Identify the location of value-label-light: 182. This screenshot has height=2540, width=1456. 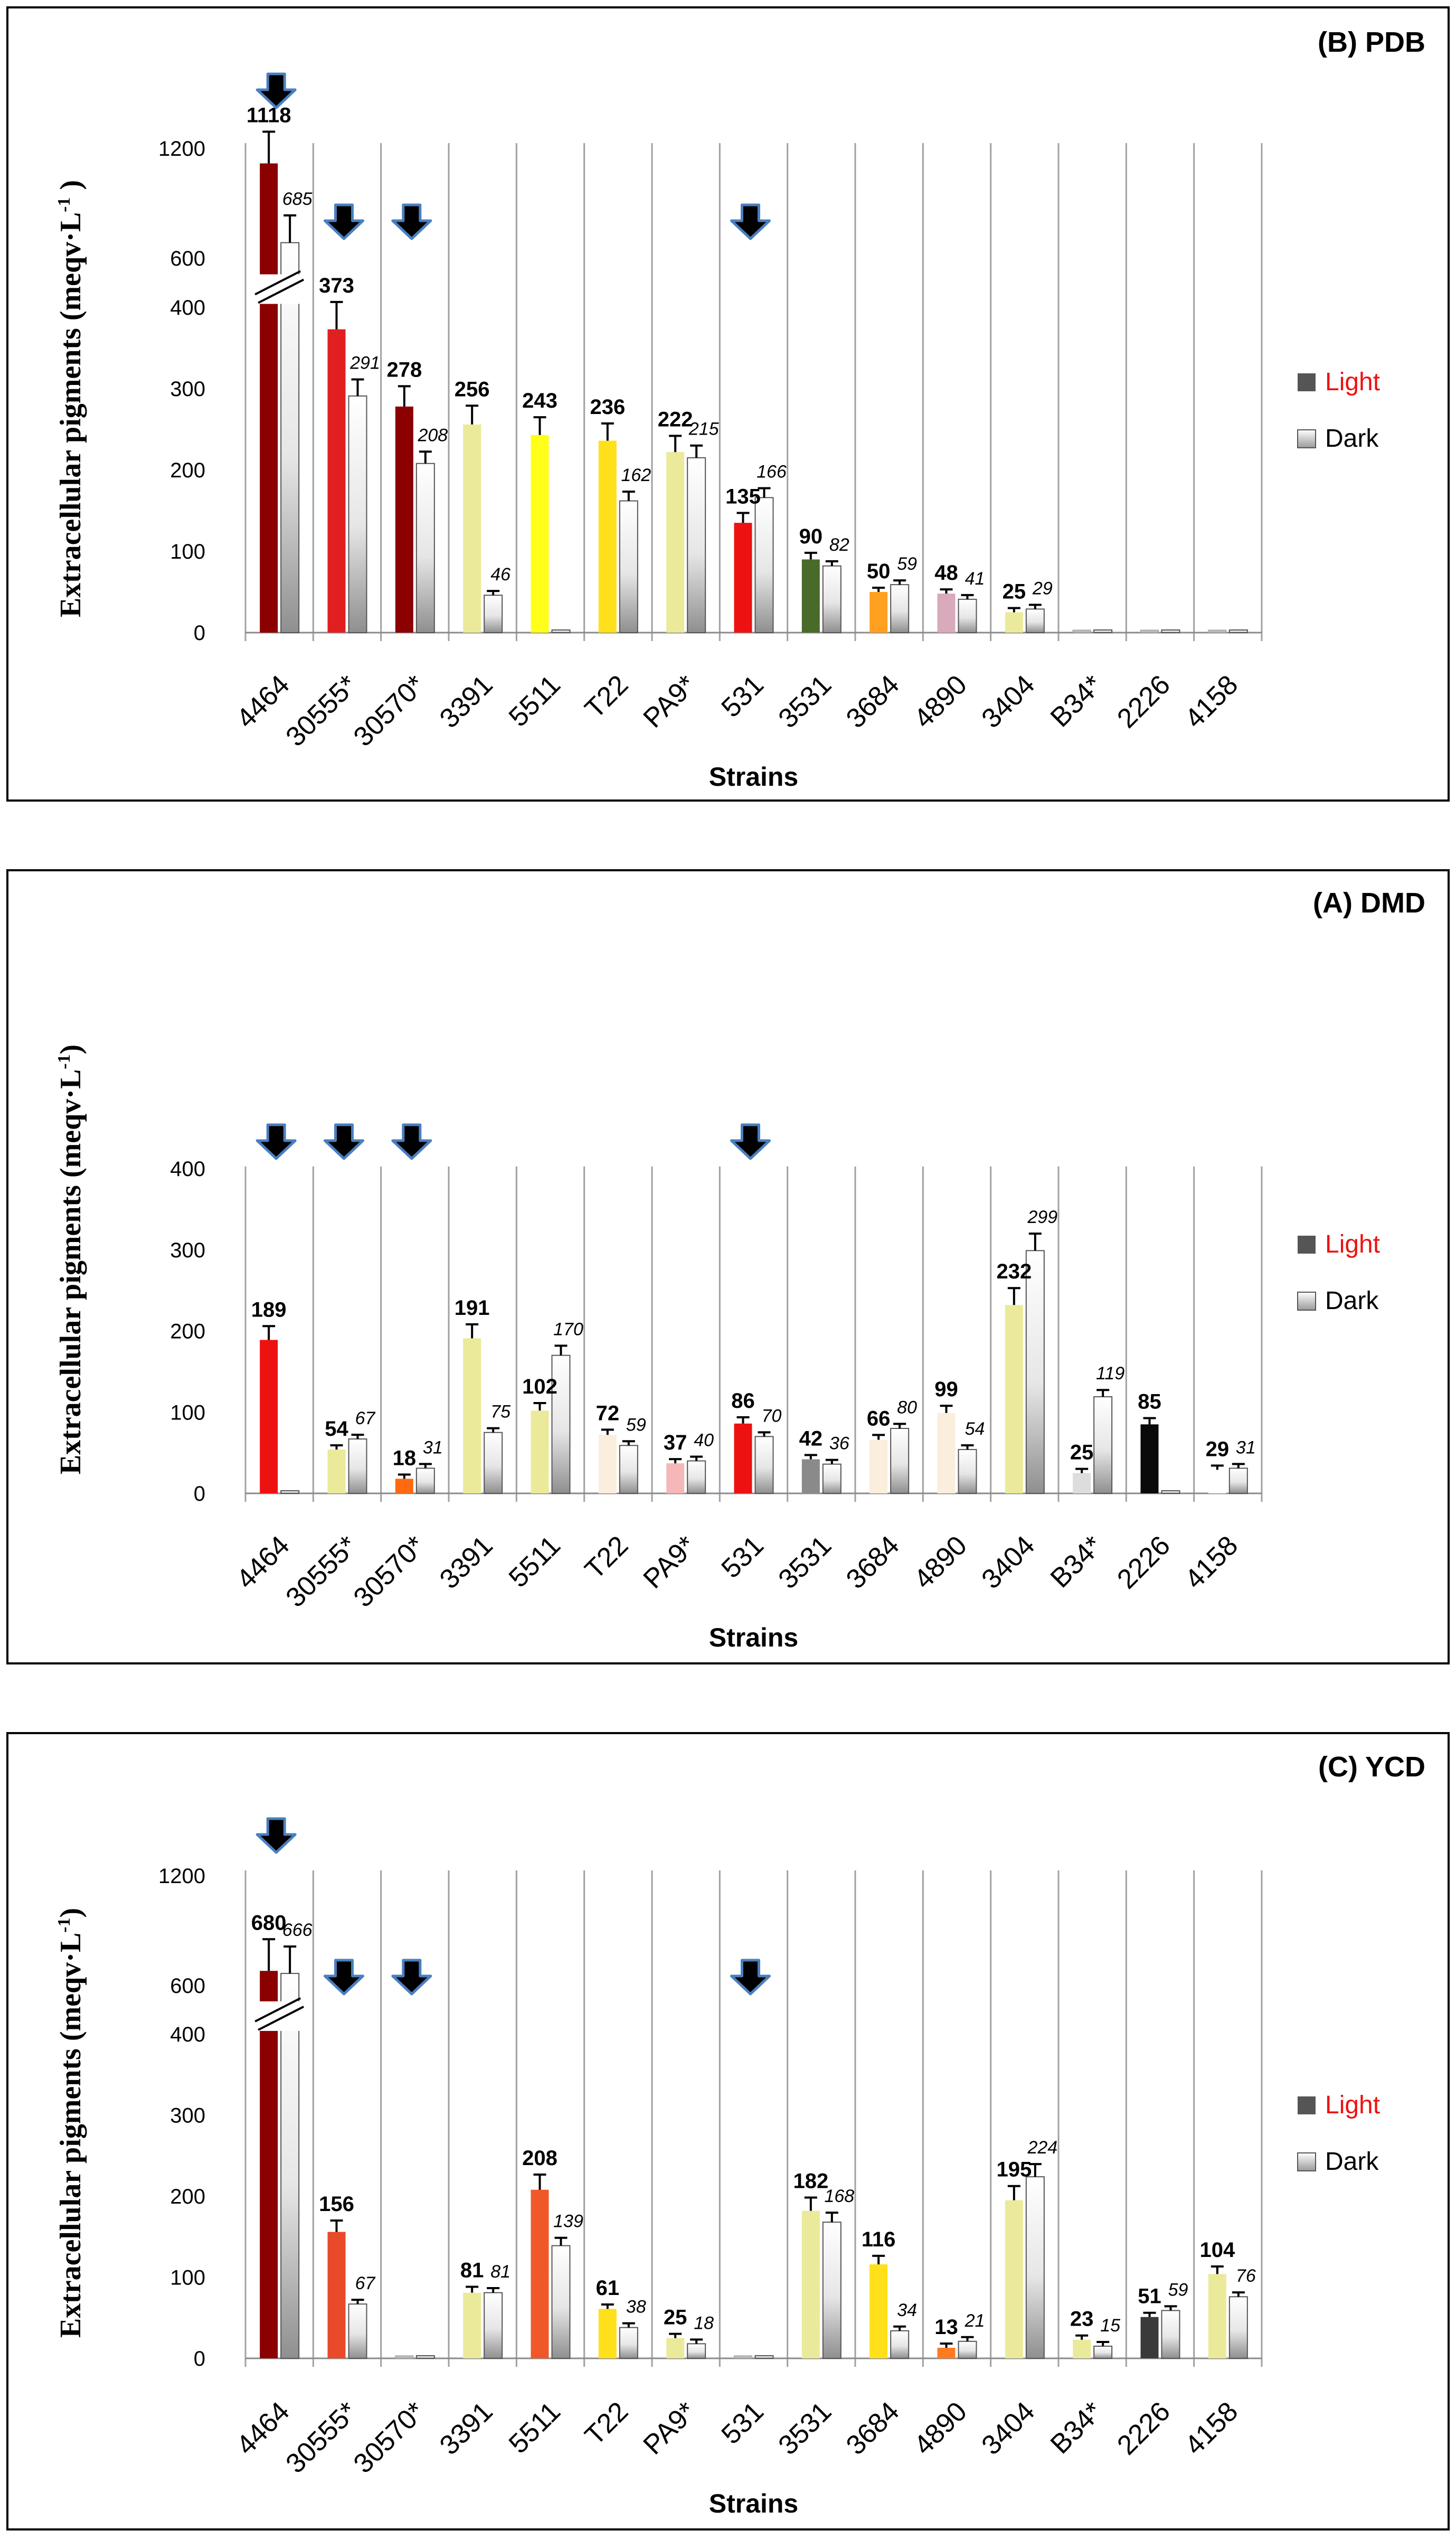
(810, 2181).